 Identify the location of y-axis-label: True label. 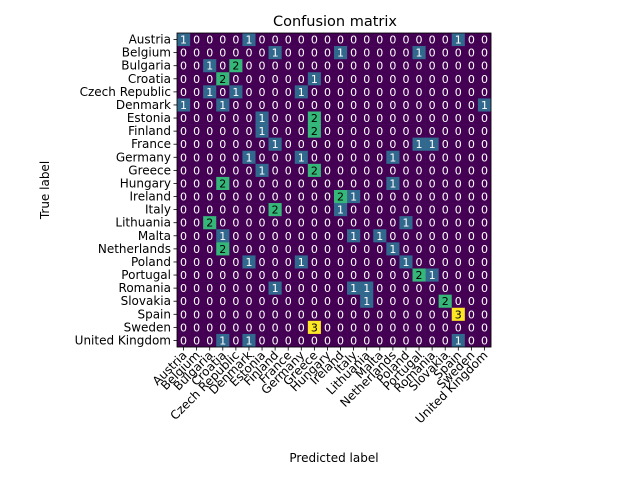
(45, 190).